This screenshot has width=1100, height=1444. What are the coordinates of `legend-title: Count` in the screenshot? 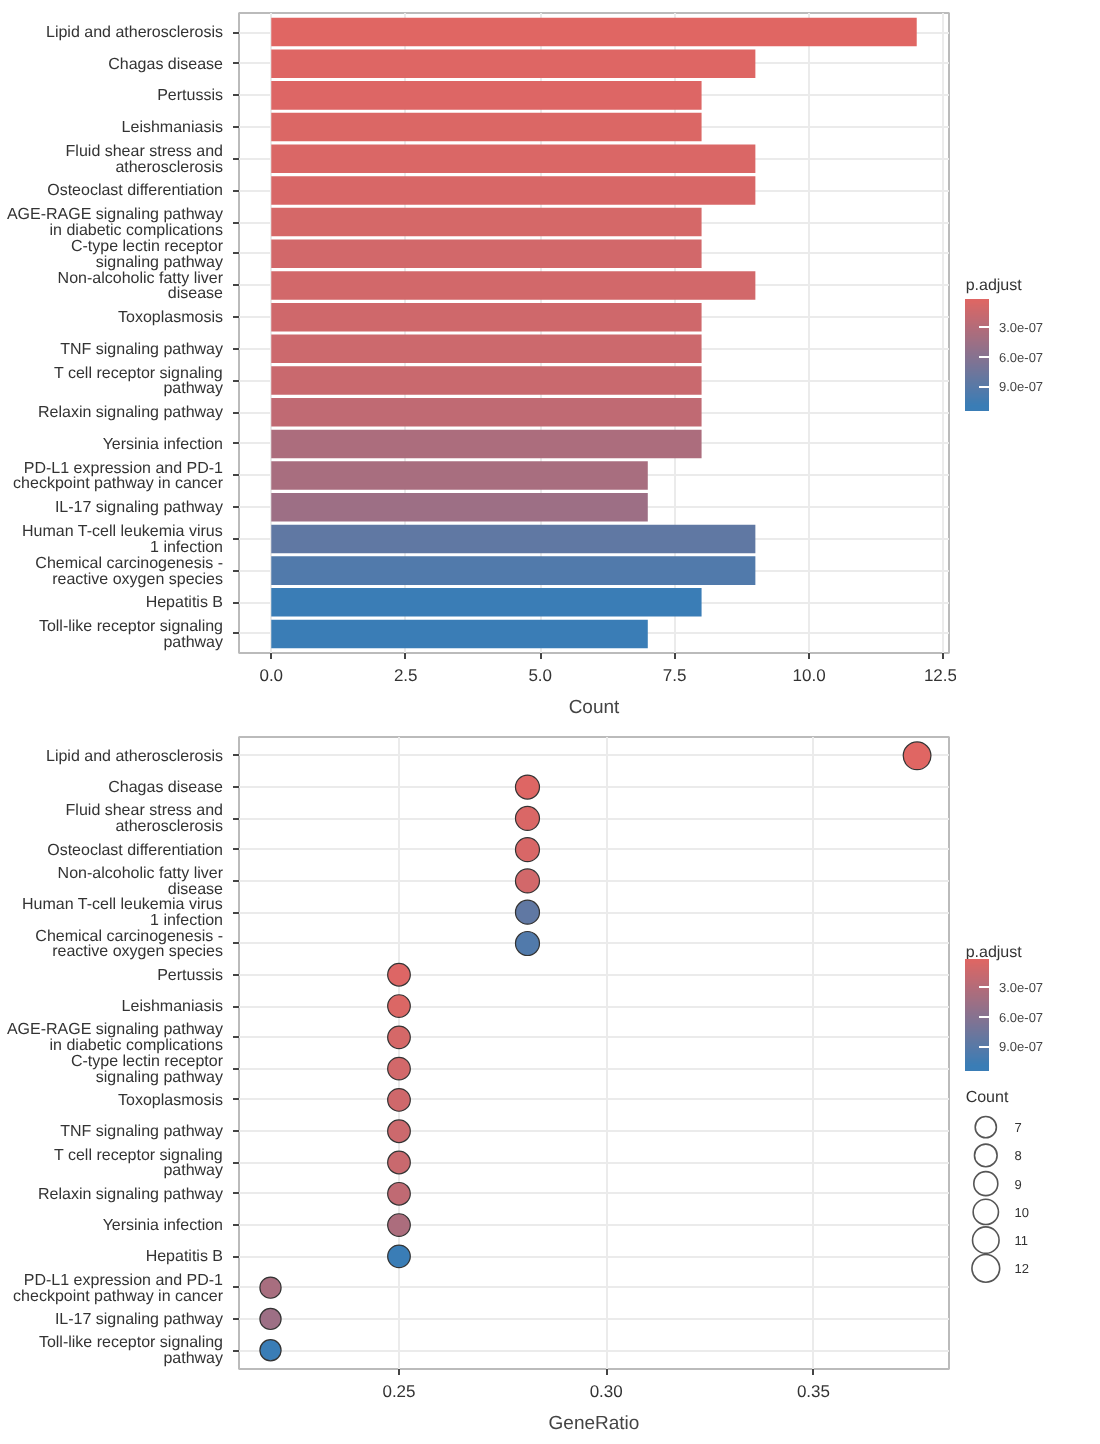 It's located at (987, 1096).